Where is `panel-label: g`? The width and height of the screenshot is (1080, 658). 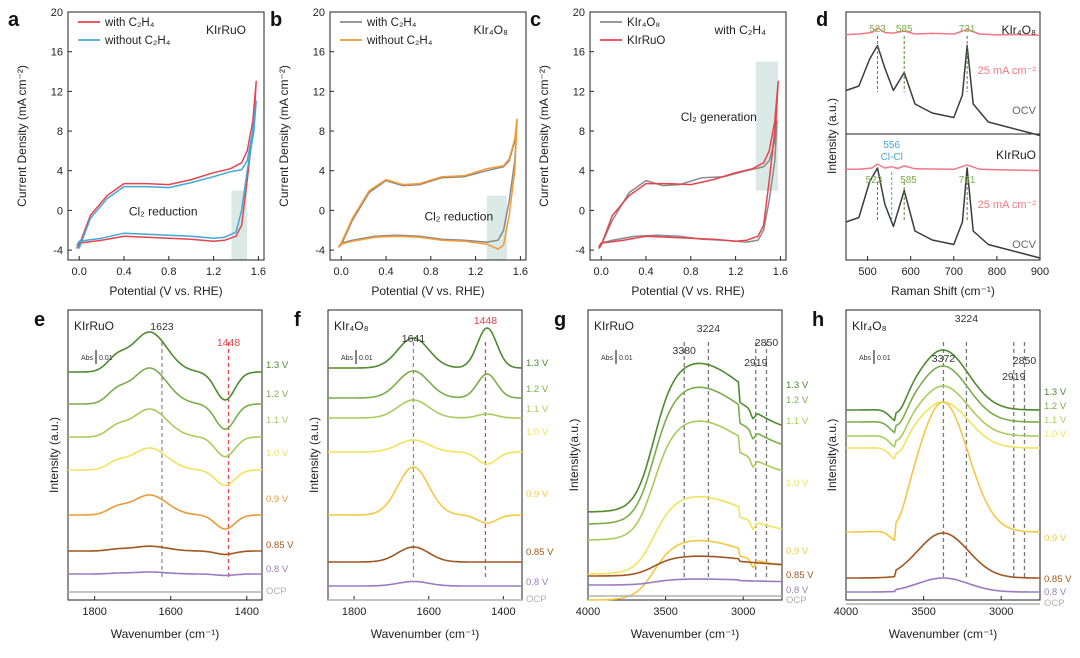
panel-label: g is located at coordinates (560, 320).